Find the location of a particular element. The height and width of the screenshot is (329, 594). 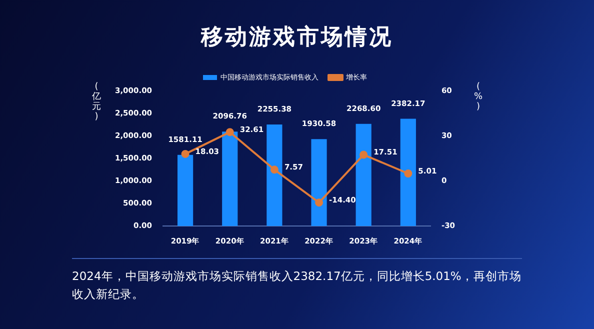

text: 2024年，中国移动游戏市场实际销售收入2382.17亿元，同比增长5.01%，再创市场收入新纪录。 is located at coordinates (297, 280).